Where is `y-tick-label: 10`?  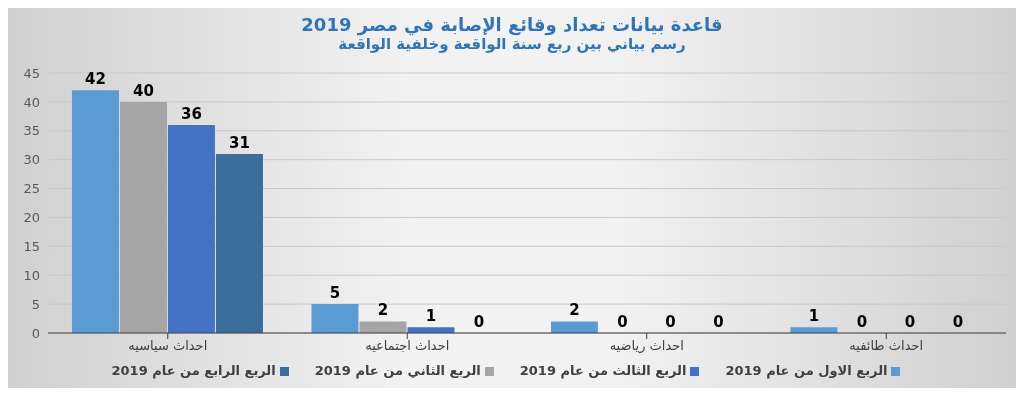
y-tick-label: 10 is located at coordinates (31, 275).